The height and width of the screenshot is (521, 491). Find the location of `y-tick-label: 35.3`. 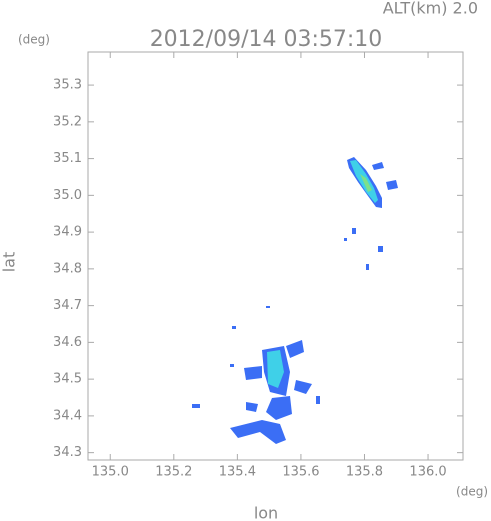

y-tick-label: 35.3 is located at coordinates (67, 85).